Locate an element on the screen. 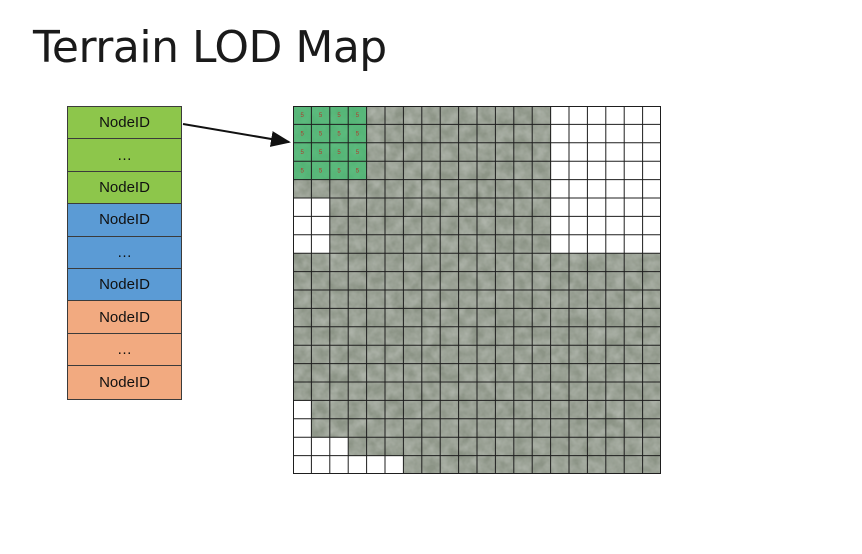  page-title: Terrain LOD Map is located at coordinates (210, 47).